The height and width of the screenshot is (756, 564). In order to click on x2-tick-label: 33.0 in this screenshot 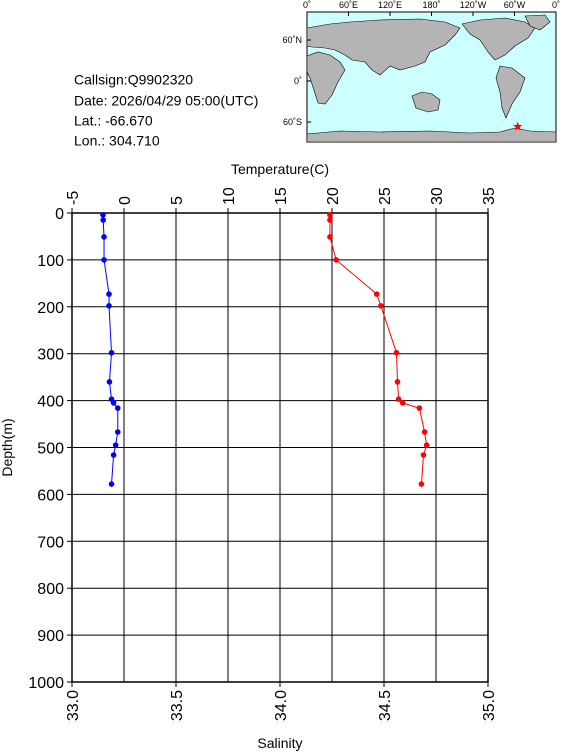, I will do `click(73, 705)`.